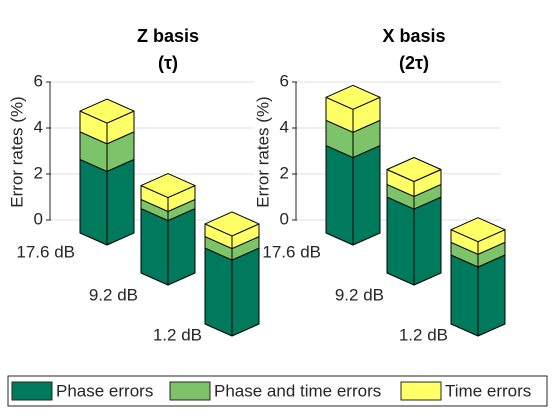 The width and height of the screenshot is (560, 420). I want to click on chart-title: X basis, so click(413, 36).